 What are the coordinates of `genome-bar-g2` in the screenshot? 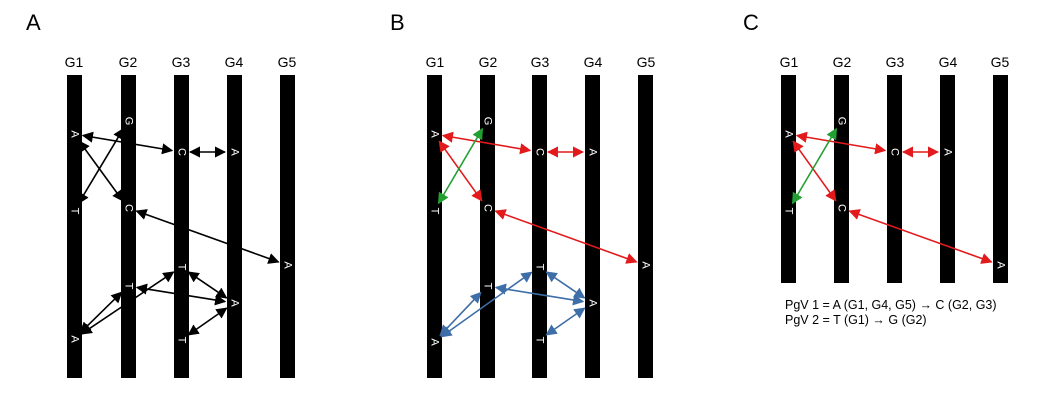 It's located at (841, 179).